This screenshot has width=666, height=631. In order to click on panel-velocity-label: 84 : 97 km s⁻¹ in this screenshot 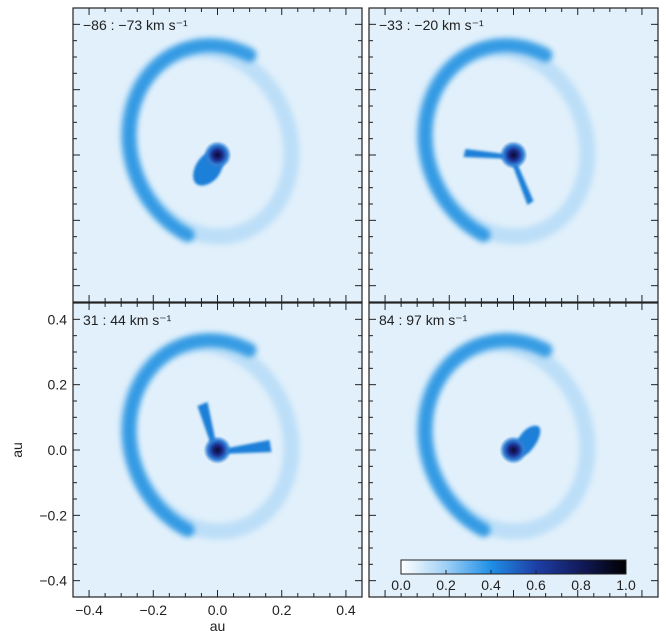, I will do `click(423, 320)`.